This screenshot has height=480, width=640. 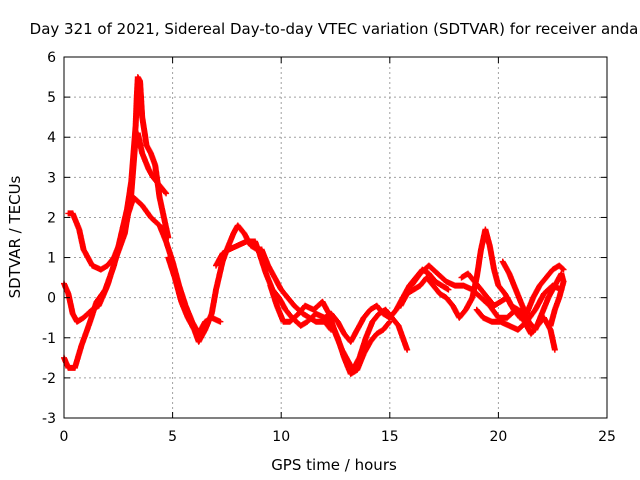 What do you see at coordinates (334, 465) in the screenshot?
I see `x-axis-label: GPS time / hours` at bounding box center [334, 465].